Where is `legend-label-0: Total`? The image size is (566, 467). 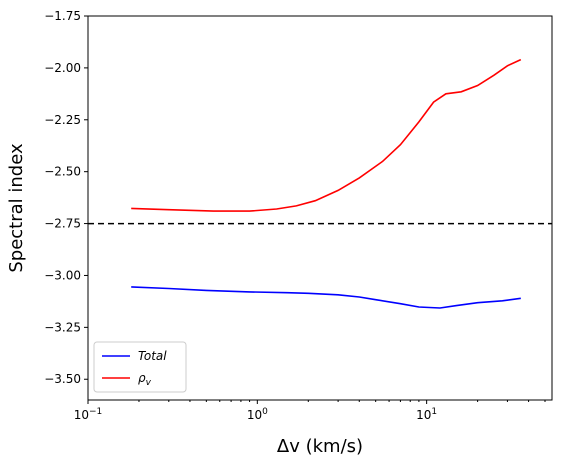
legend-label-0: Total is located at coordinates (152, 356).